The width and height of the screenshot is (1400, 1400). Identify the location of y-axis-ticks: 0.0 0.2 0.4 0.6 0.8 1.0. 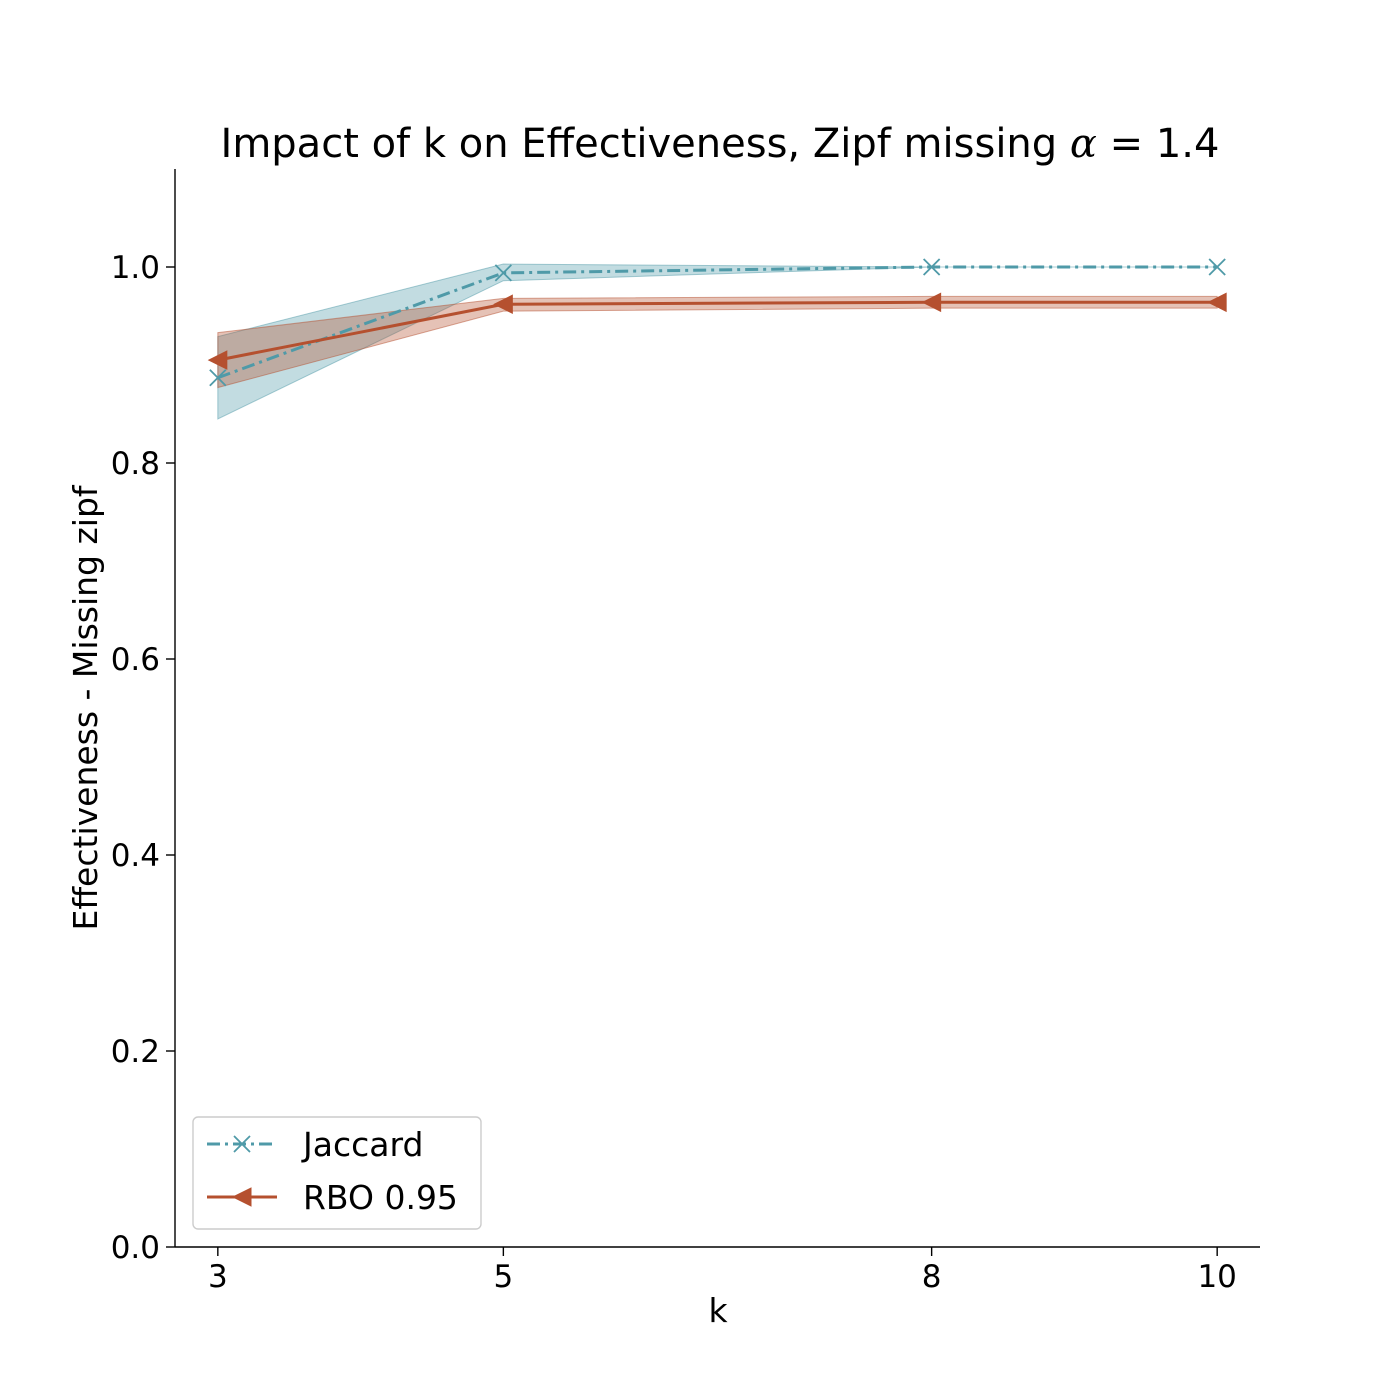
(143, 758).